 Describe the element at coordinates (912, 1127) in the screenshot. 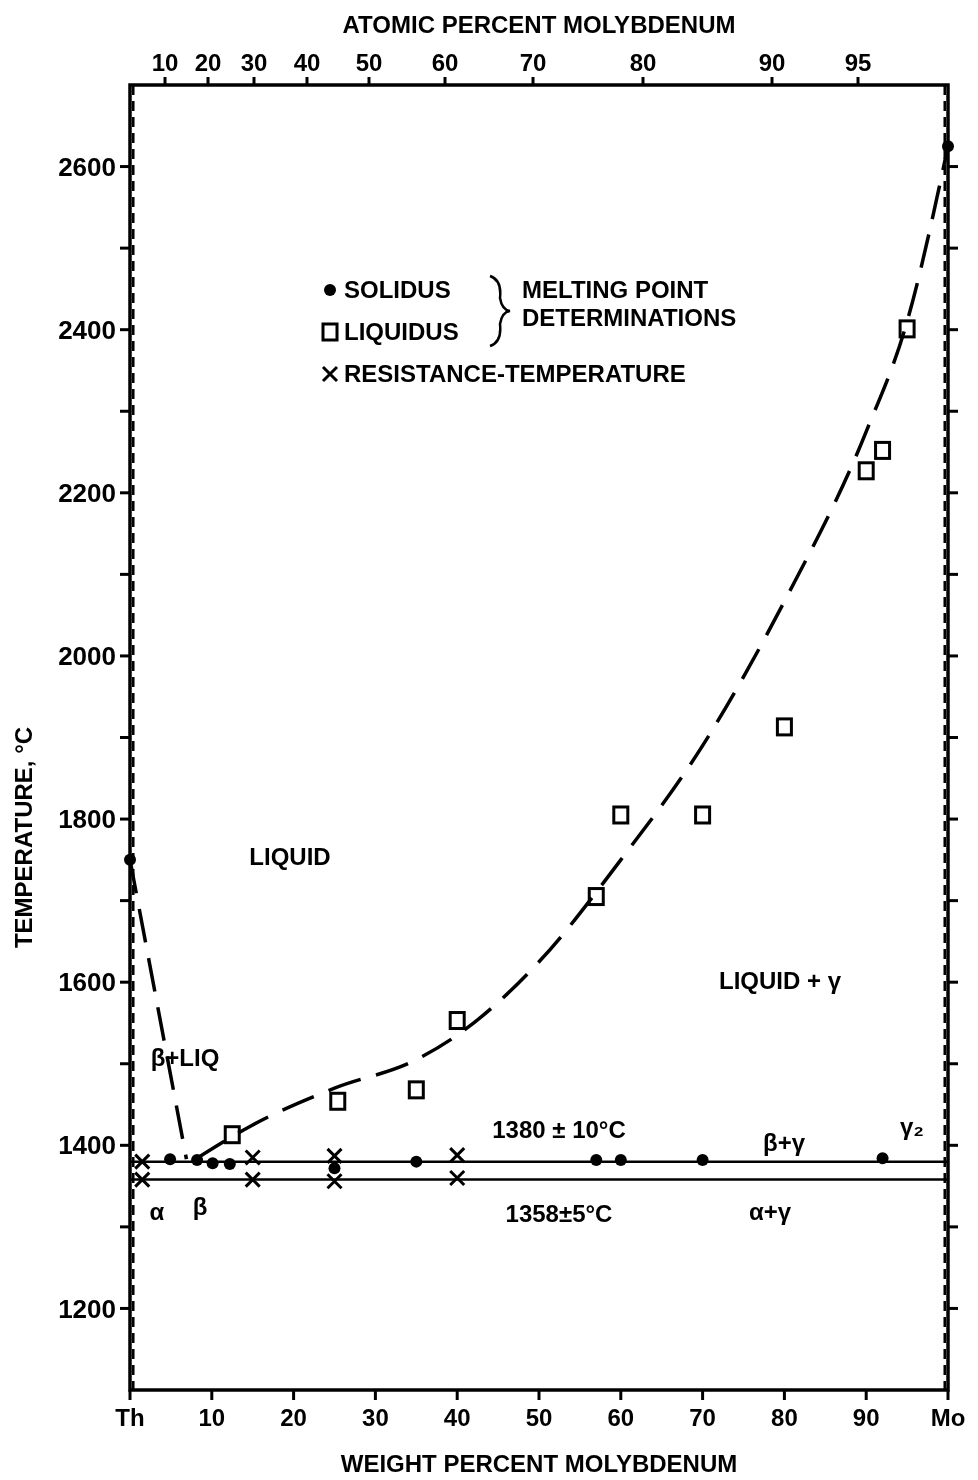

I see `annotation: γ₂` at that location.